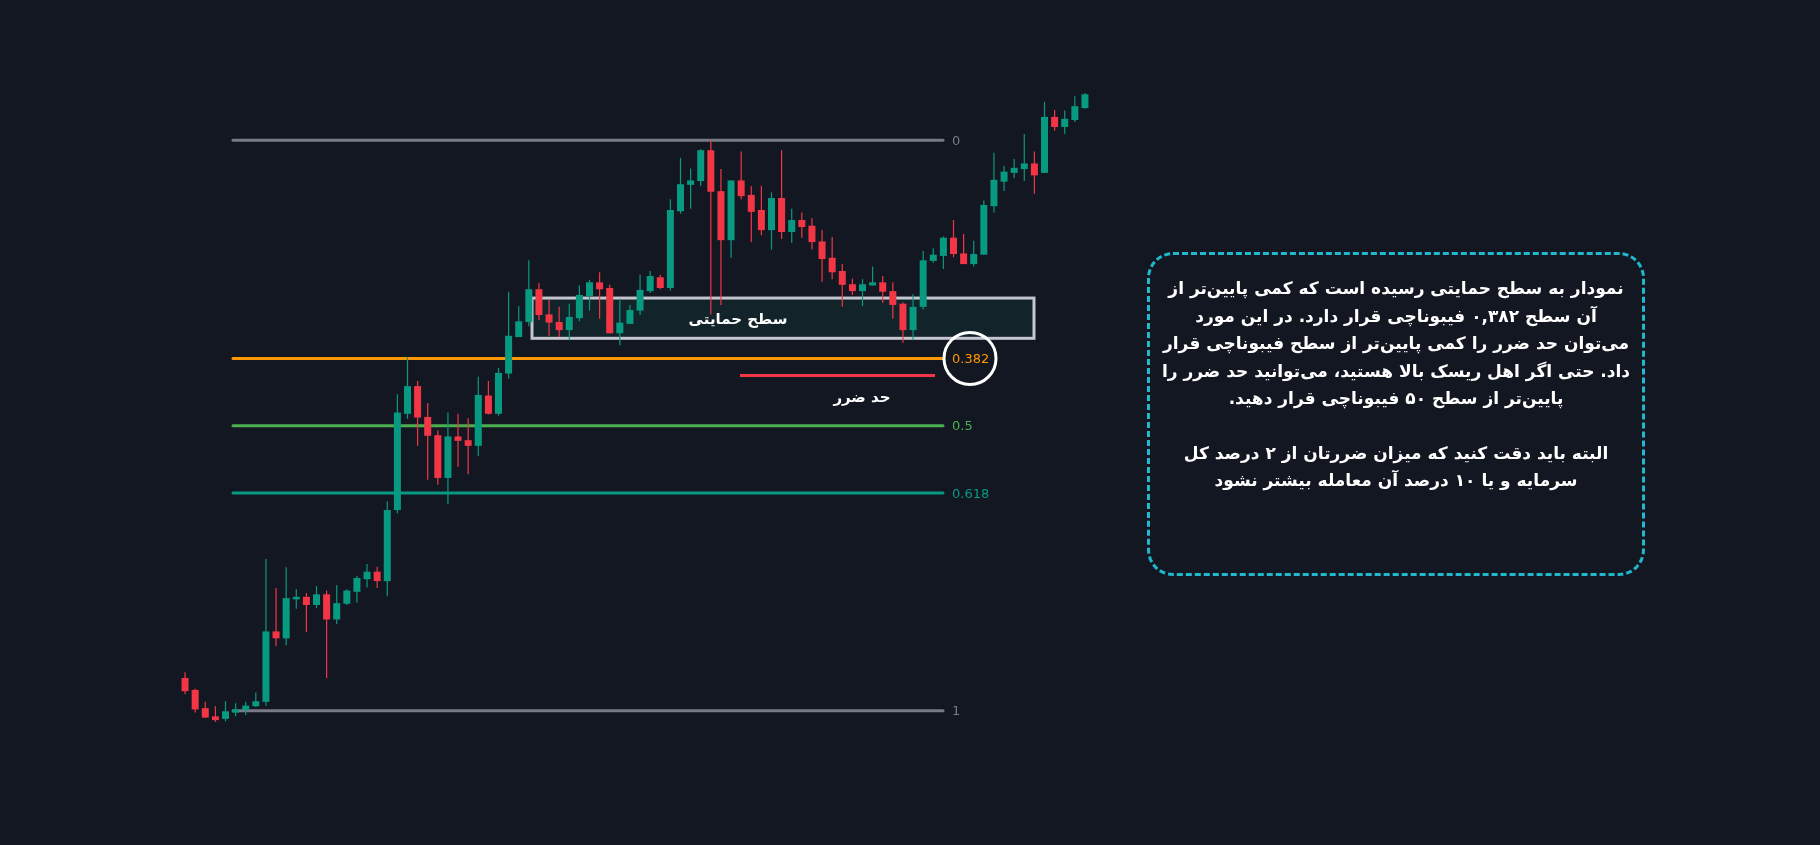 Image resolution: width=1820 pixels, height=845 pixels. Describe the element at coordinates (1396, 414) in the screenshot. I see `note-box: نمودار به سطح حمایتی رسیده است که کمی پایین‌تر از آن سطح ۰,۳۸۲ فیبوناچی قرار دارد. در این مورد می‌توان حد ضرر را کمی پایین‌تر از سطح فیبوناچی قرار داد. حتی اگر اهل ریسک بالا هستید، می‌توانید حد ضرر را پایین‌تر از سطح ۵۰ فیبوناچی قرار دهید. البته باید دقت کنید که میزان ضررتان از ۲ درصد کل سرمایه و یا ۱۰ درصد آن معامله بیشتر نشود` at that location.